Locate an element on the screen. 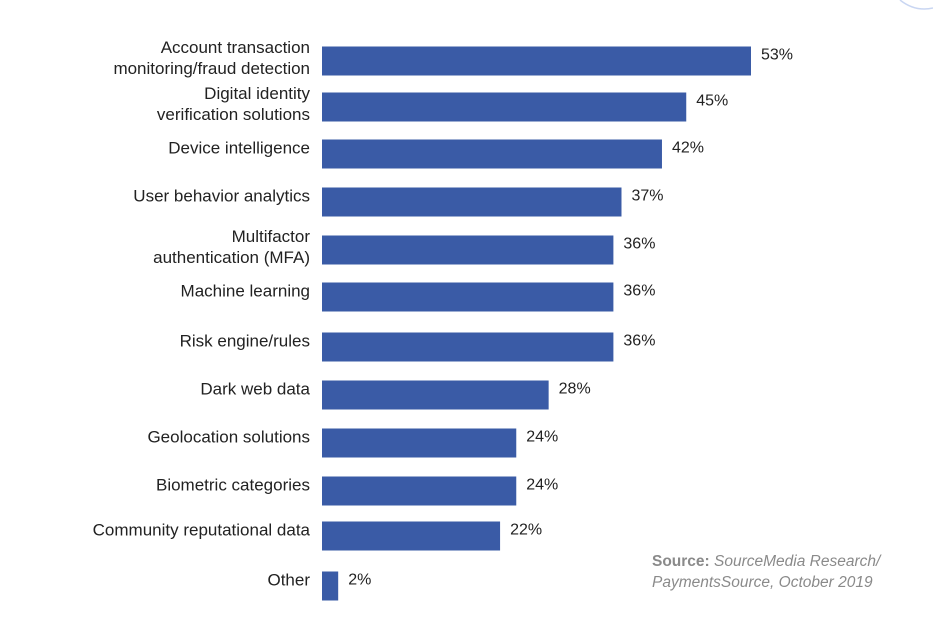 The image size is (933, 631). bar-value-label: 53% is located at coordinates (777, 55).